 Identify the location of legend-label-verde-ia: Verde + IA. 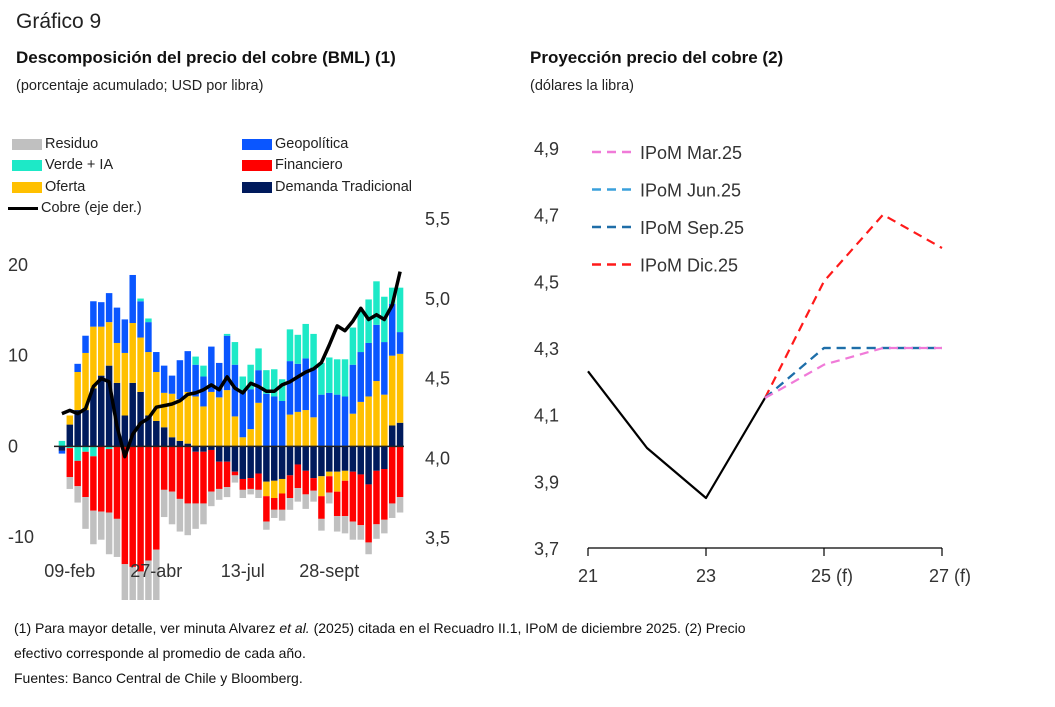
(79, 165).